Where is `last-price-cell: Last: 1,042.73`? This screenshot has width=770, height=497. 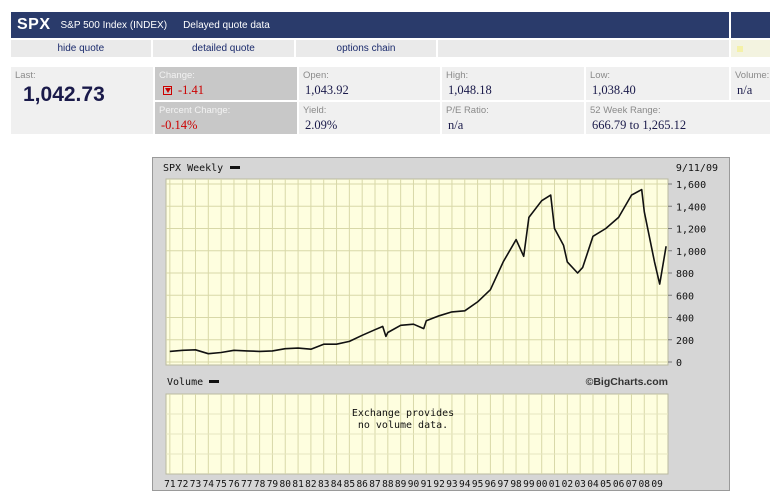 last-price-cell: Last: 1,042.73 is located at coordinates (82, 100).